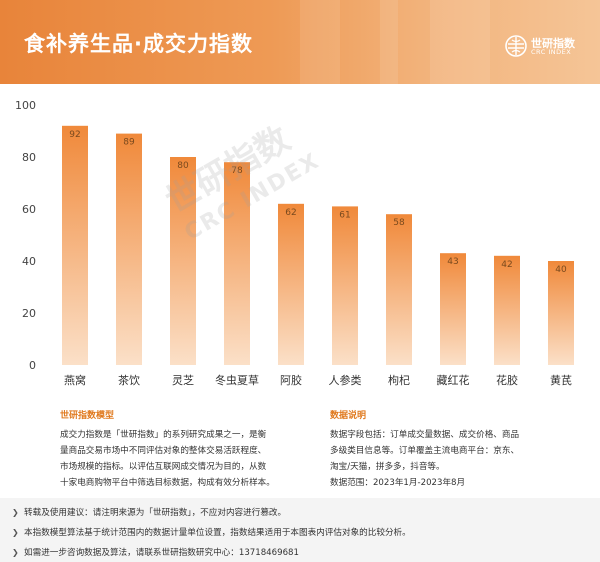  I want to click on footer-text: 转载及使用建议：请注明来源为「世研指数」，不应对内容进行篡改。, so click(155, 513).